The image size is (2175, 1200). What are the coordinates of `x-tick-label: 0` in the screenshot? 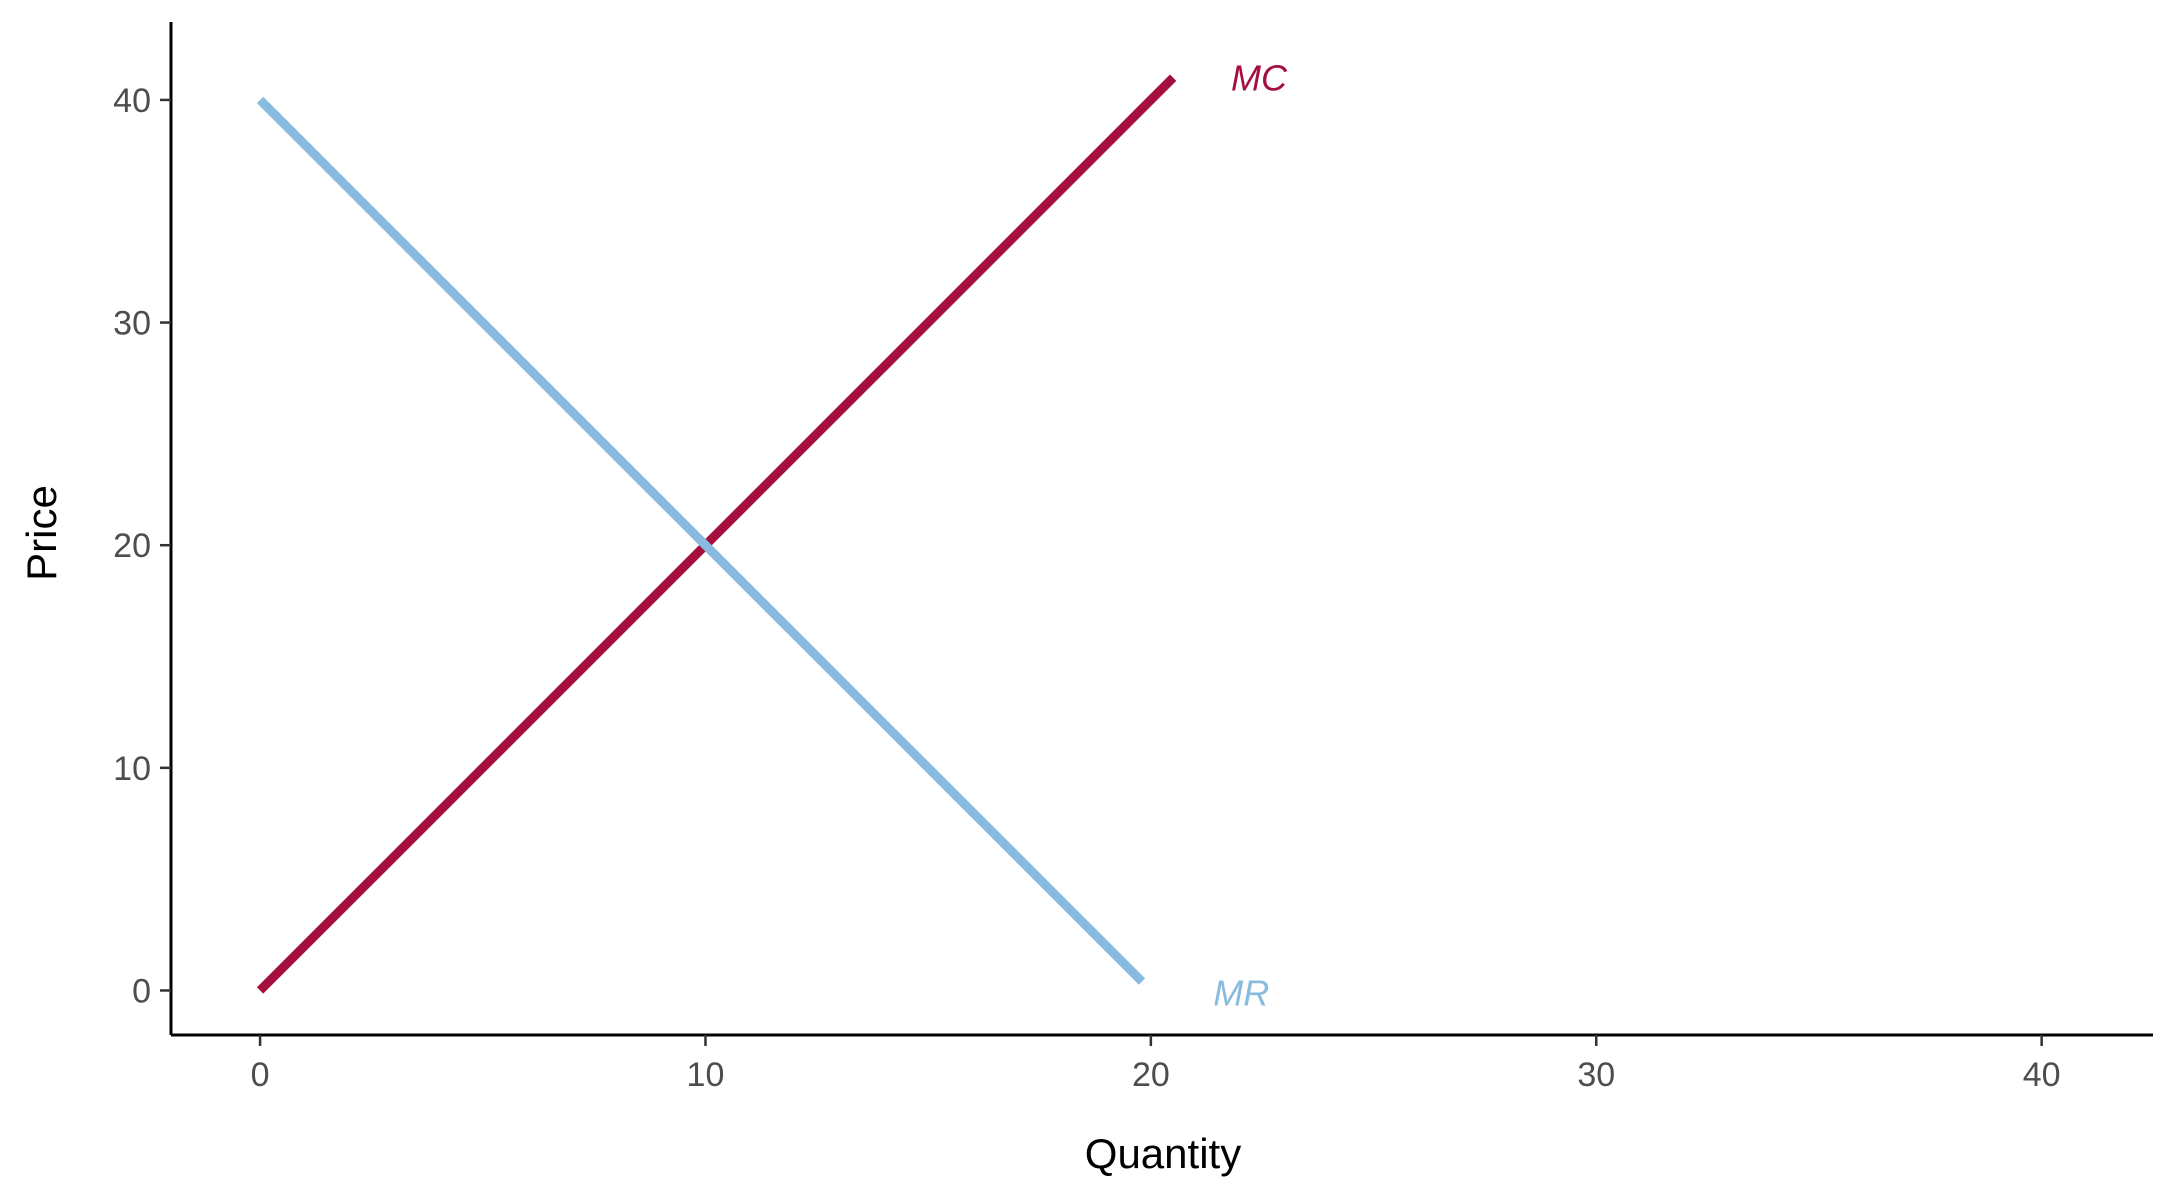 It's located at (260, 1075).